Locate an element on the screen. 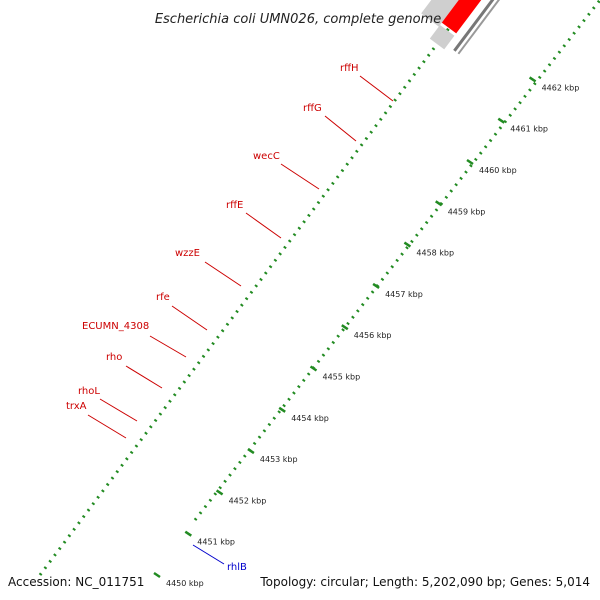 The height and width of the screenshot is (600, 600). gene-label-rffg: rffG is located at coordinates (312, 108).